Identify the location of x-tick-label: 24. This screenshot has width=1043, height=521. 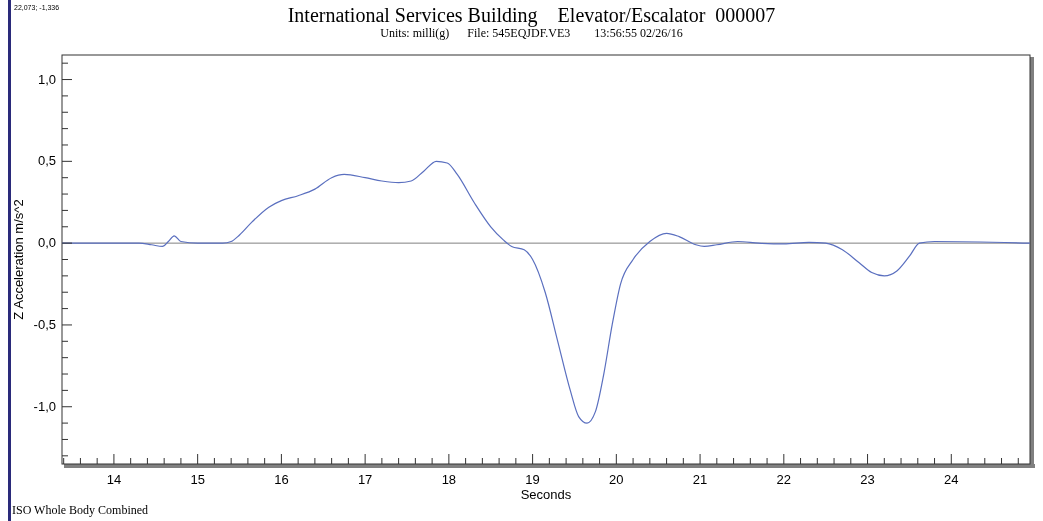
(951, 479).